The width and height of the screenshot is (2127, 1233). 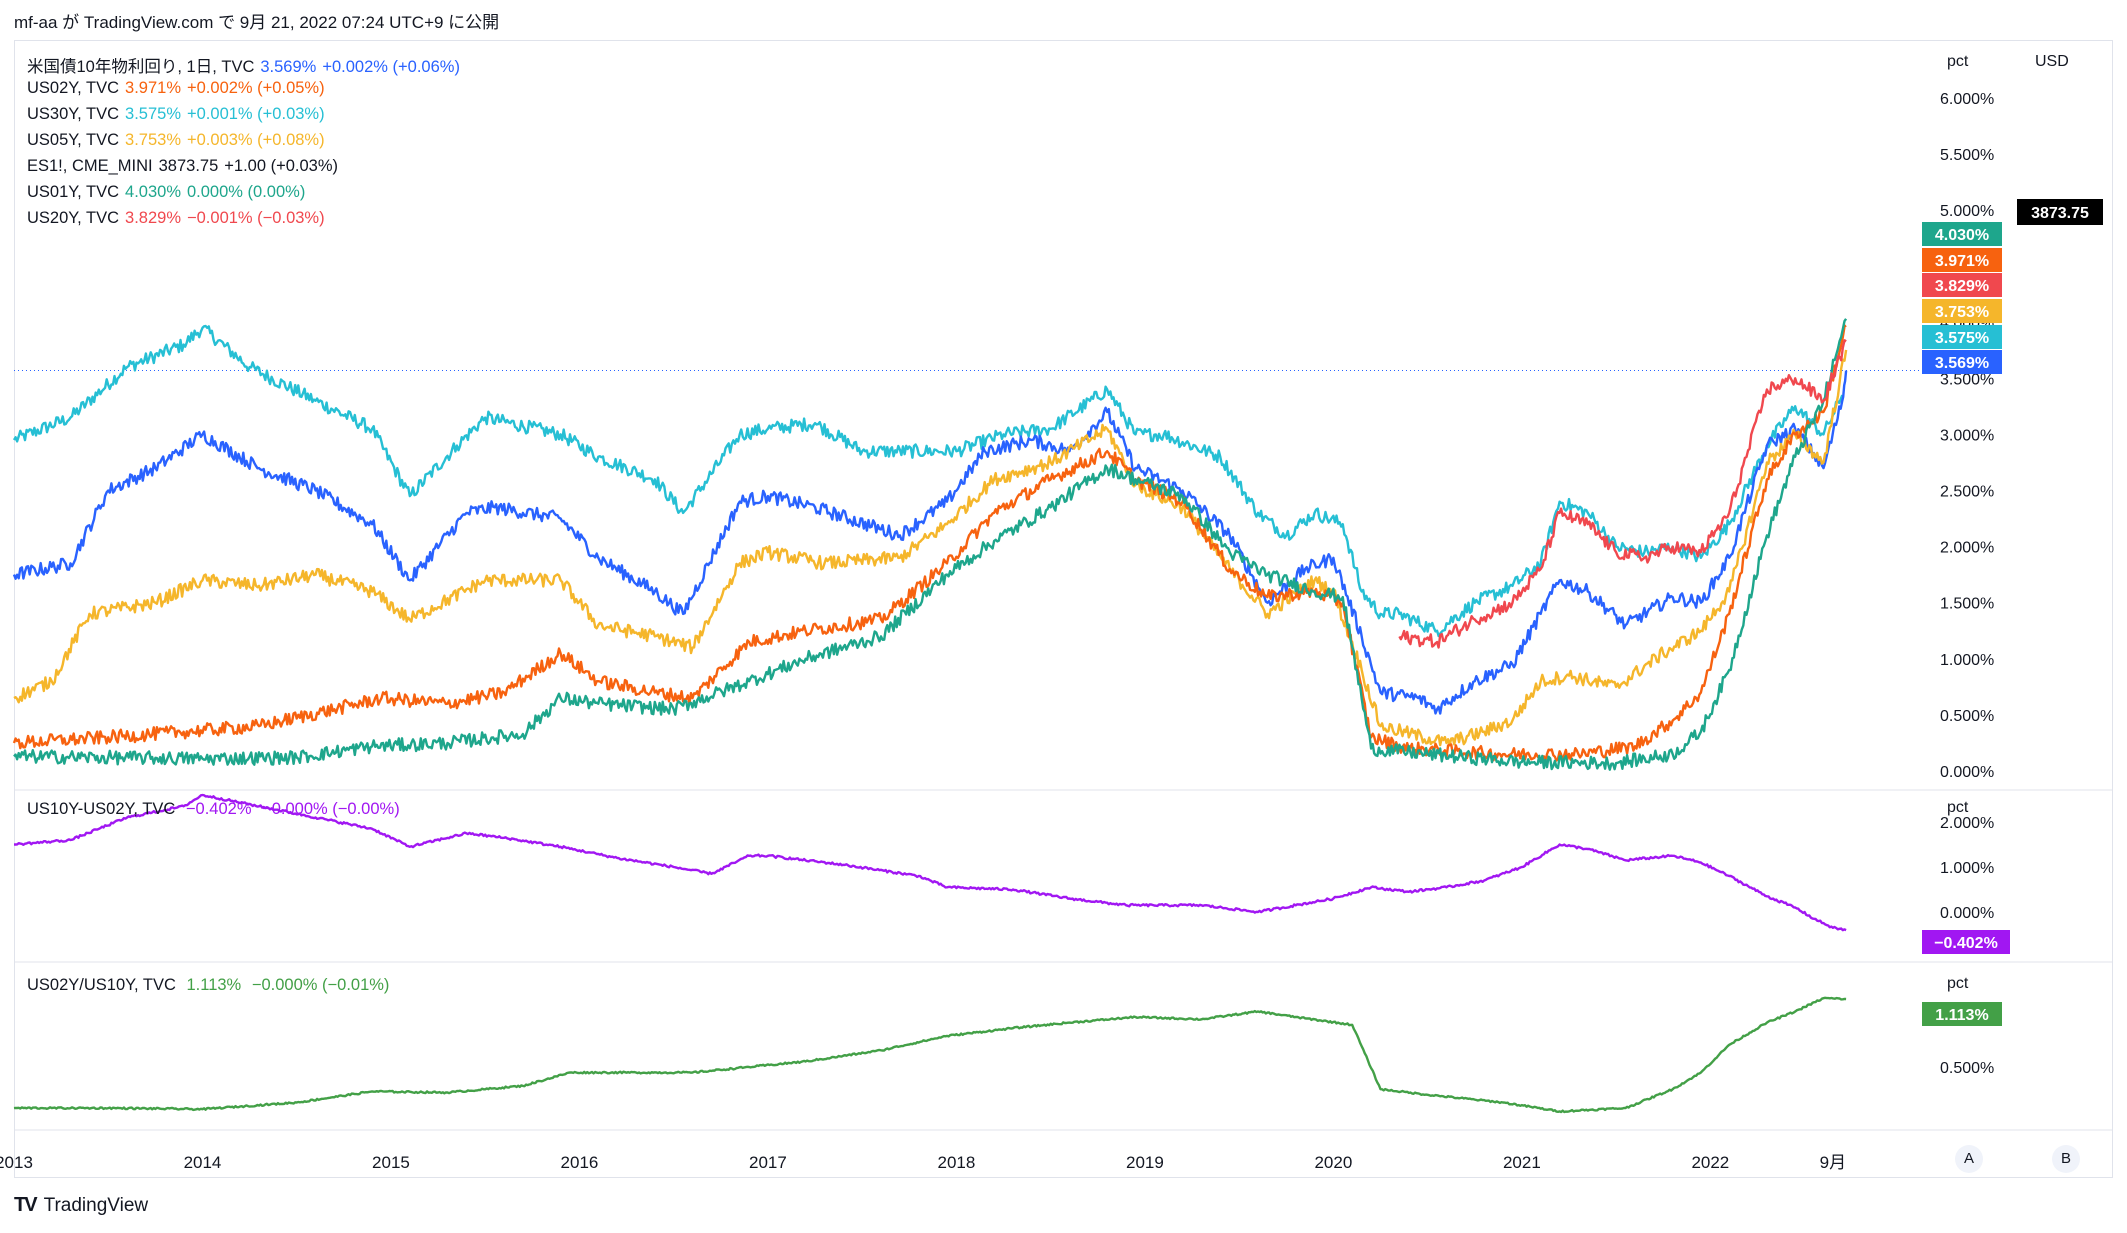 I want to click on legend-row-value: 3.753%, so click(x=153, y=140).